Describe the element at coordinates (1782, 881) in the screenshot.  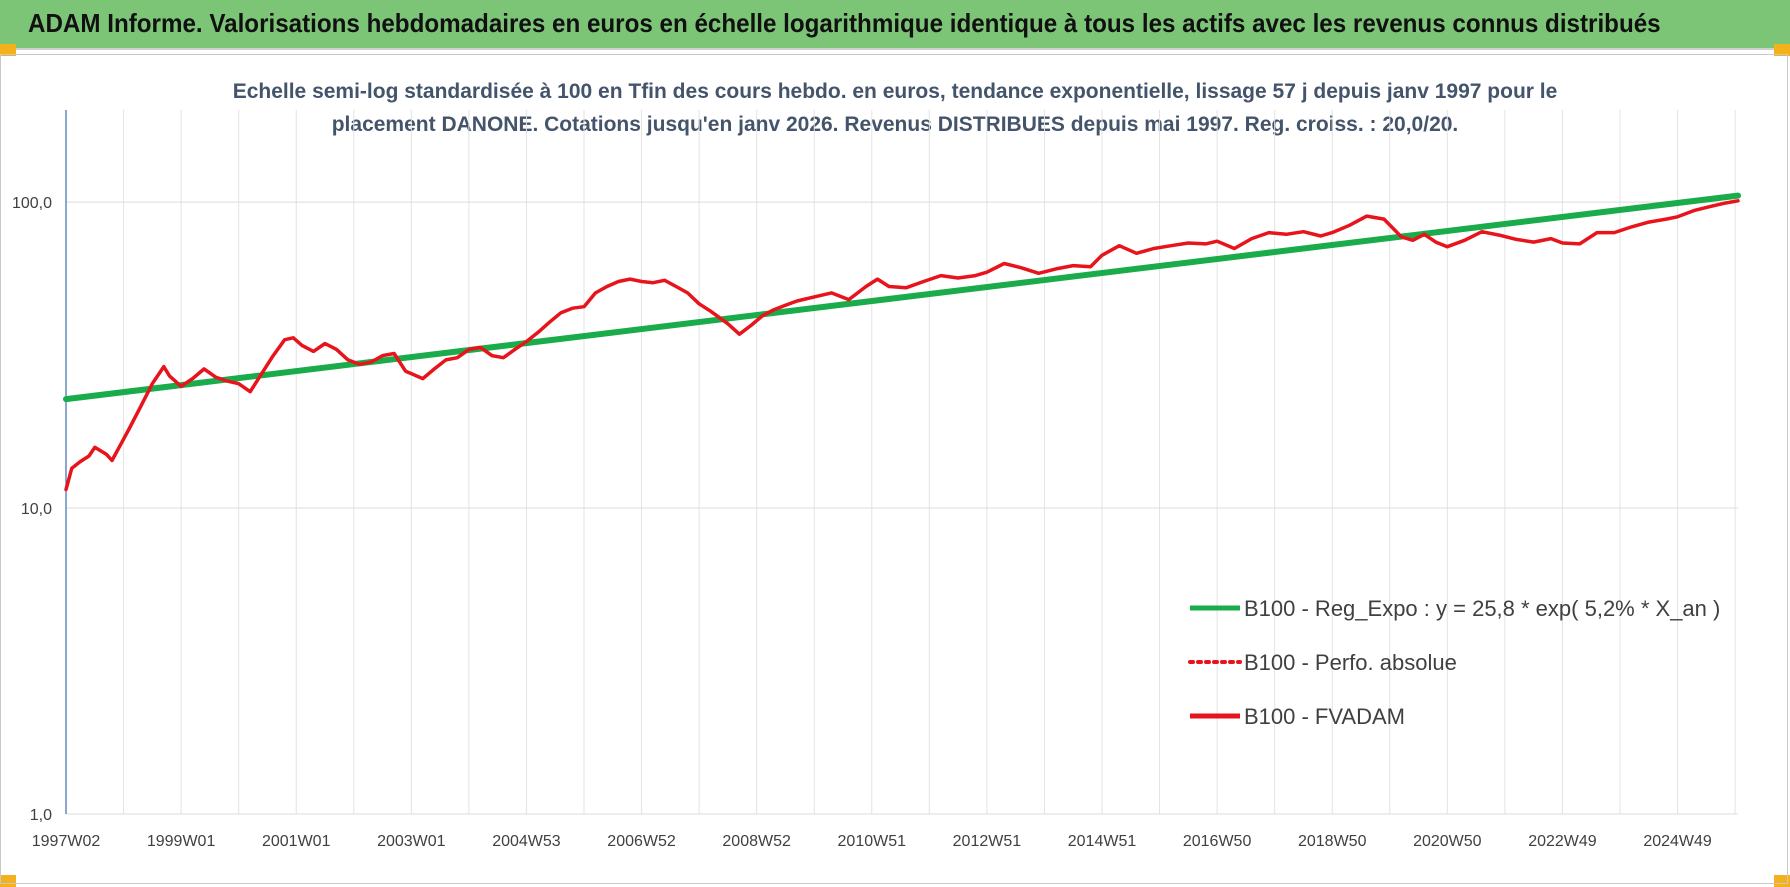
I see `corner-marker-bottom-right` at that location.